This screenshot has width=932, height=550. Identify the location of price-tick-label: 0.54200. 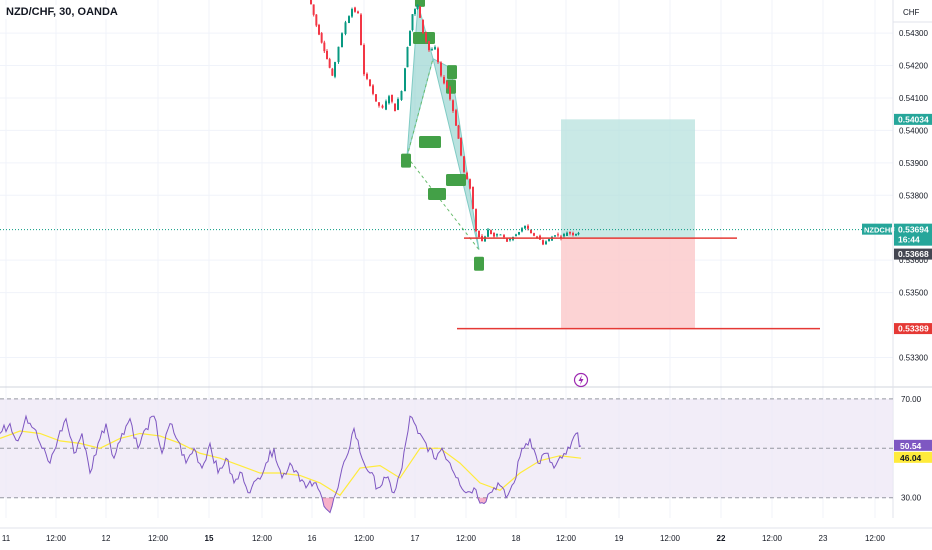
(913, 66).